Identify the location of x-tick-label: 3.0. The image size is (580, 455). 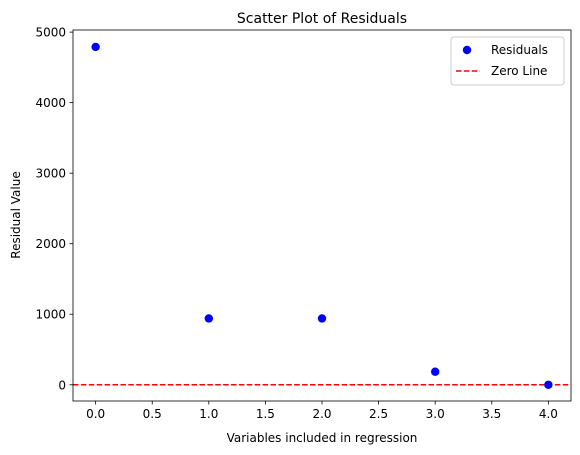
(435, 414).